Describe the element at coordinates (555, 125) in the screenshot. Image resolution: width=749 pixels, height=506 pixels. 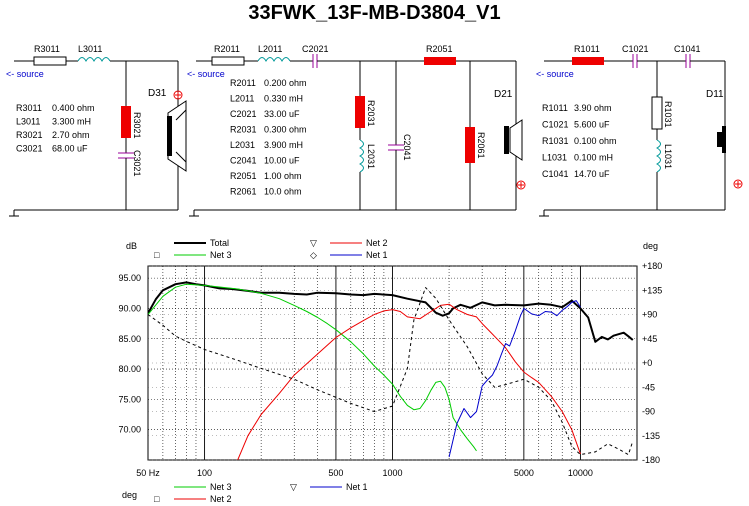
I see `value-name: C1021` at that location.